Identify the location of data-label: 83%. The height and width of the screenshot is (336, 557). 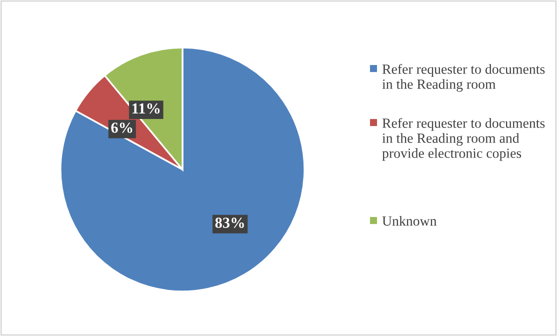
(229, 223).